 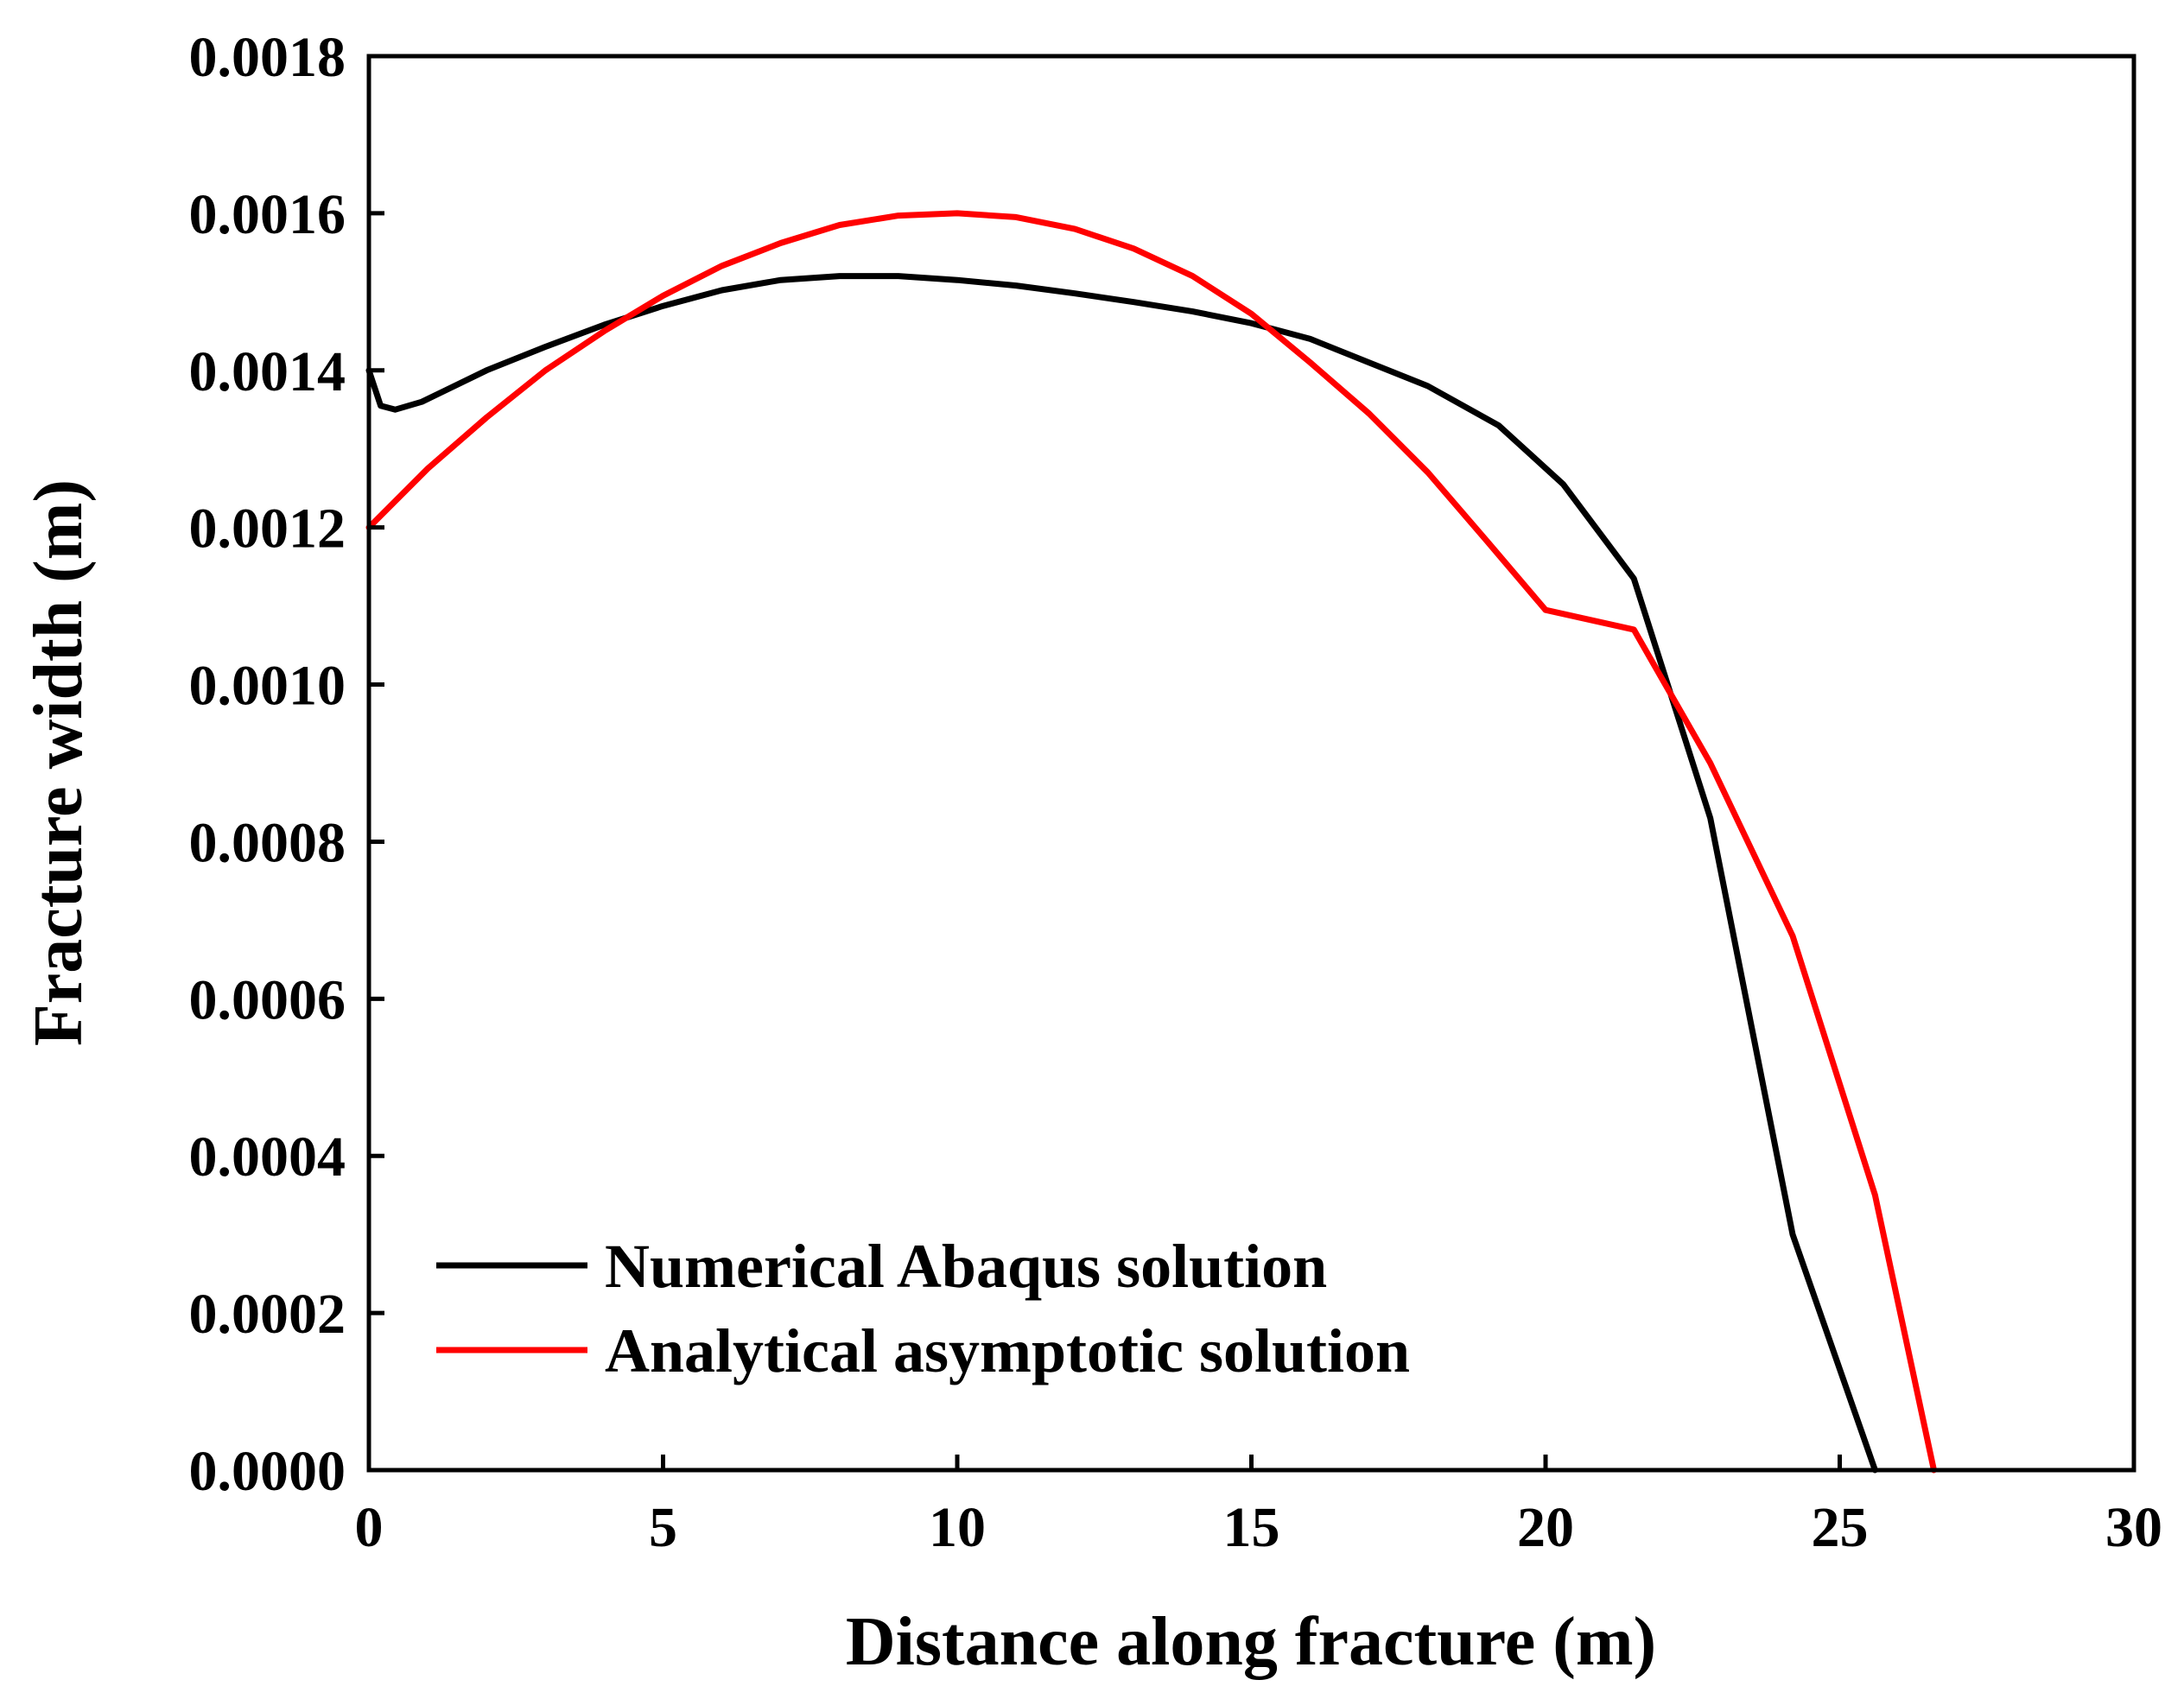 I want to click on y-tick-label: 0.0010, so click(x=268, y=686).